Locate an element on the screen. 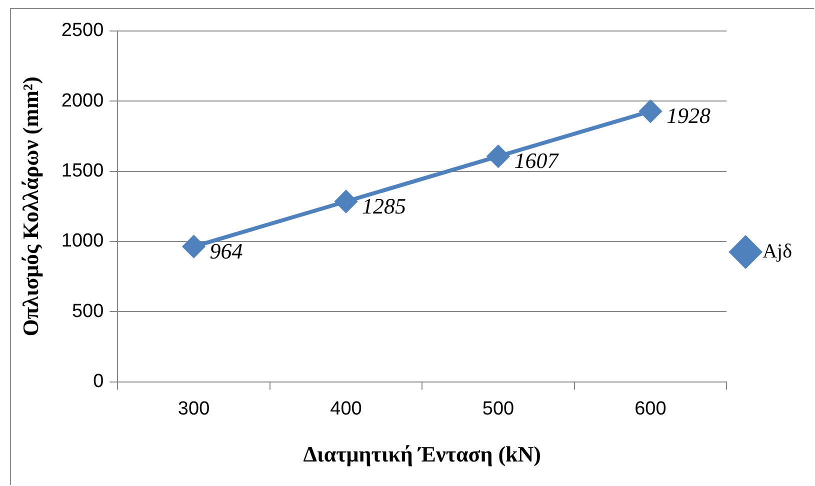 Image resolution: width=815 pixels, height=486 pixels. x-tick-label: 500 is located at coordinates (498, 409).